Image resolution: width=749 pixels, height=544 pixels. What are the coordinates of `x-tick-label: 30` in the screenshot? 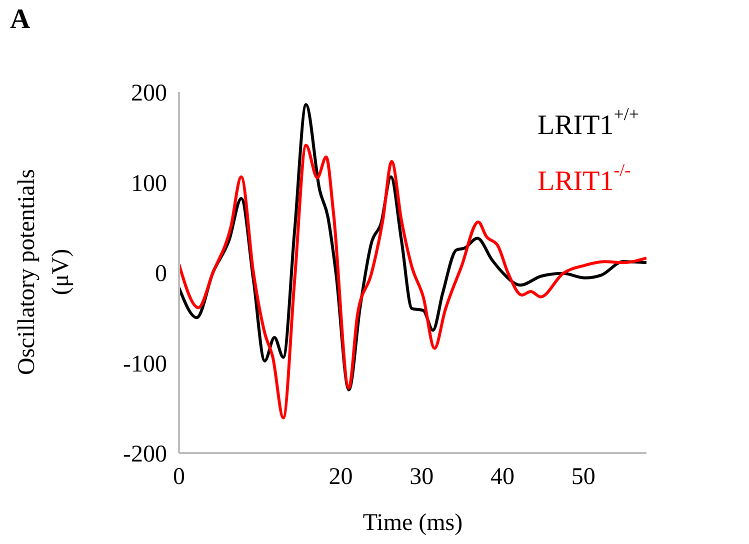 It's located at (422, 477).